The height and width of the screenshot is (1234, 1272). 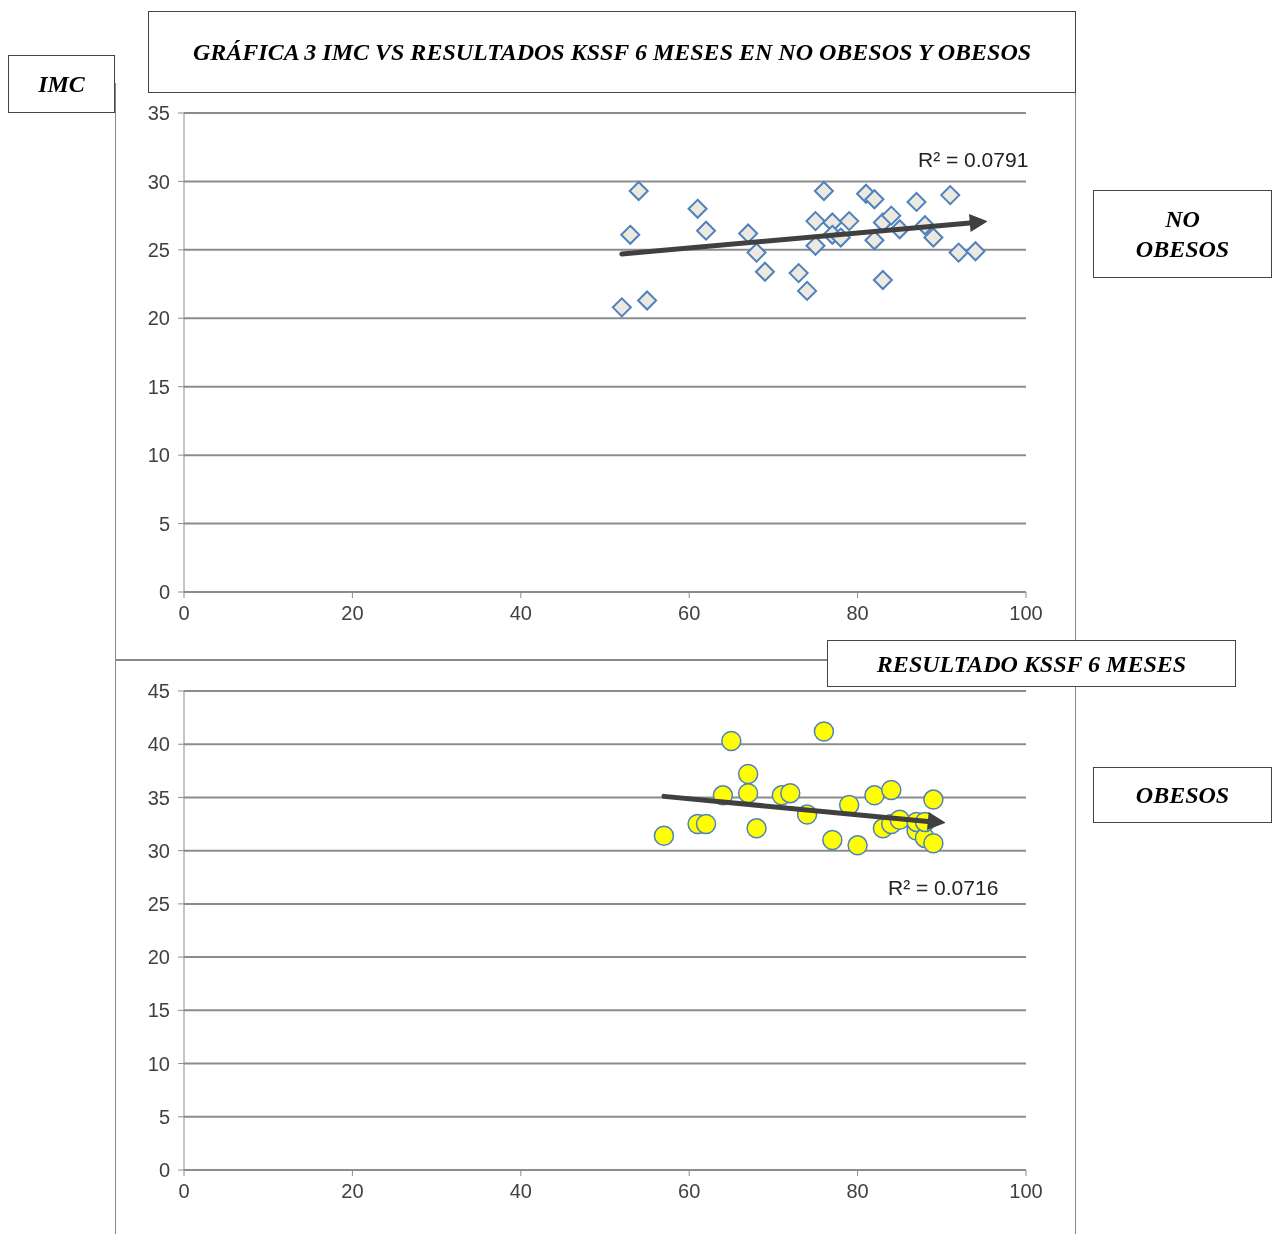 I want to click on annotation: R² = 0.0716, so click(x=943, y=888).